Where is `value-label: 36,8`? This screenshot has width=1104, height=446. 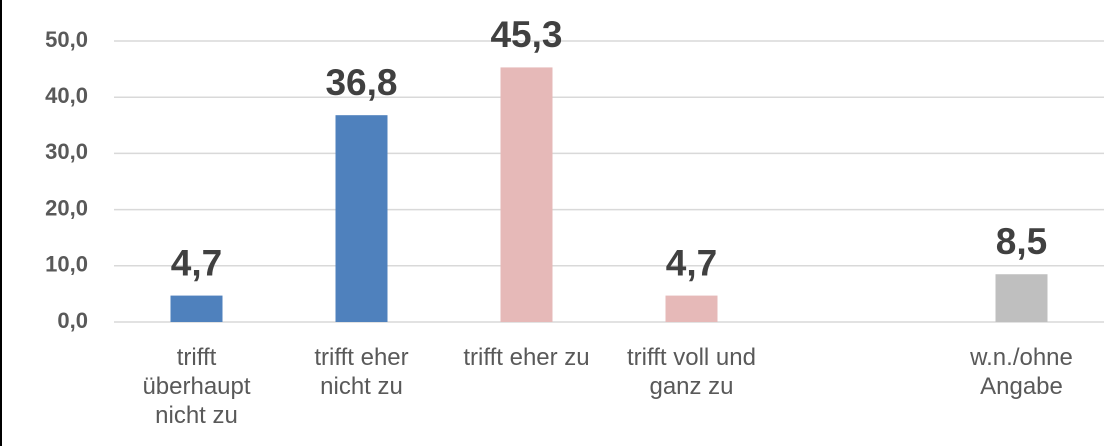 value-label: 36,8 is located at coordinates (361, 82).